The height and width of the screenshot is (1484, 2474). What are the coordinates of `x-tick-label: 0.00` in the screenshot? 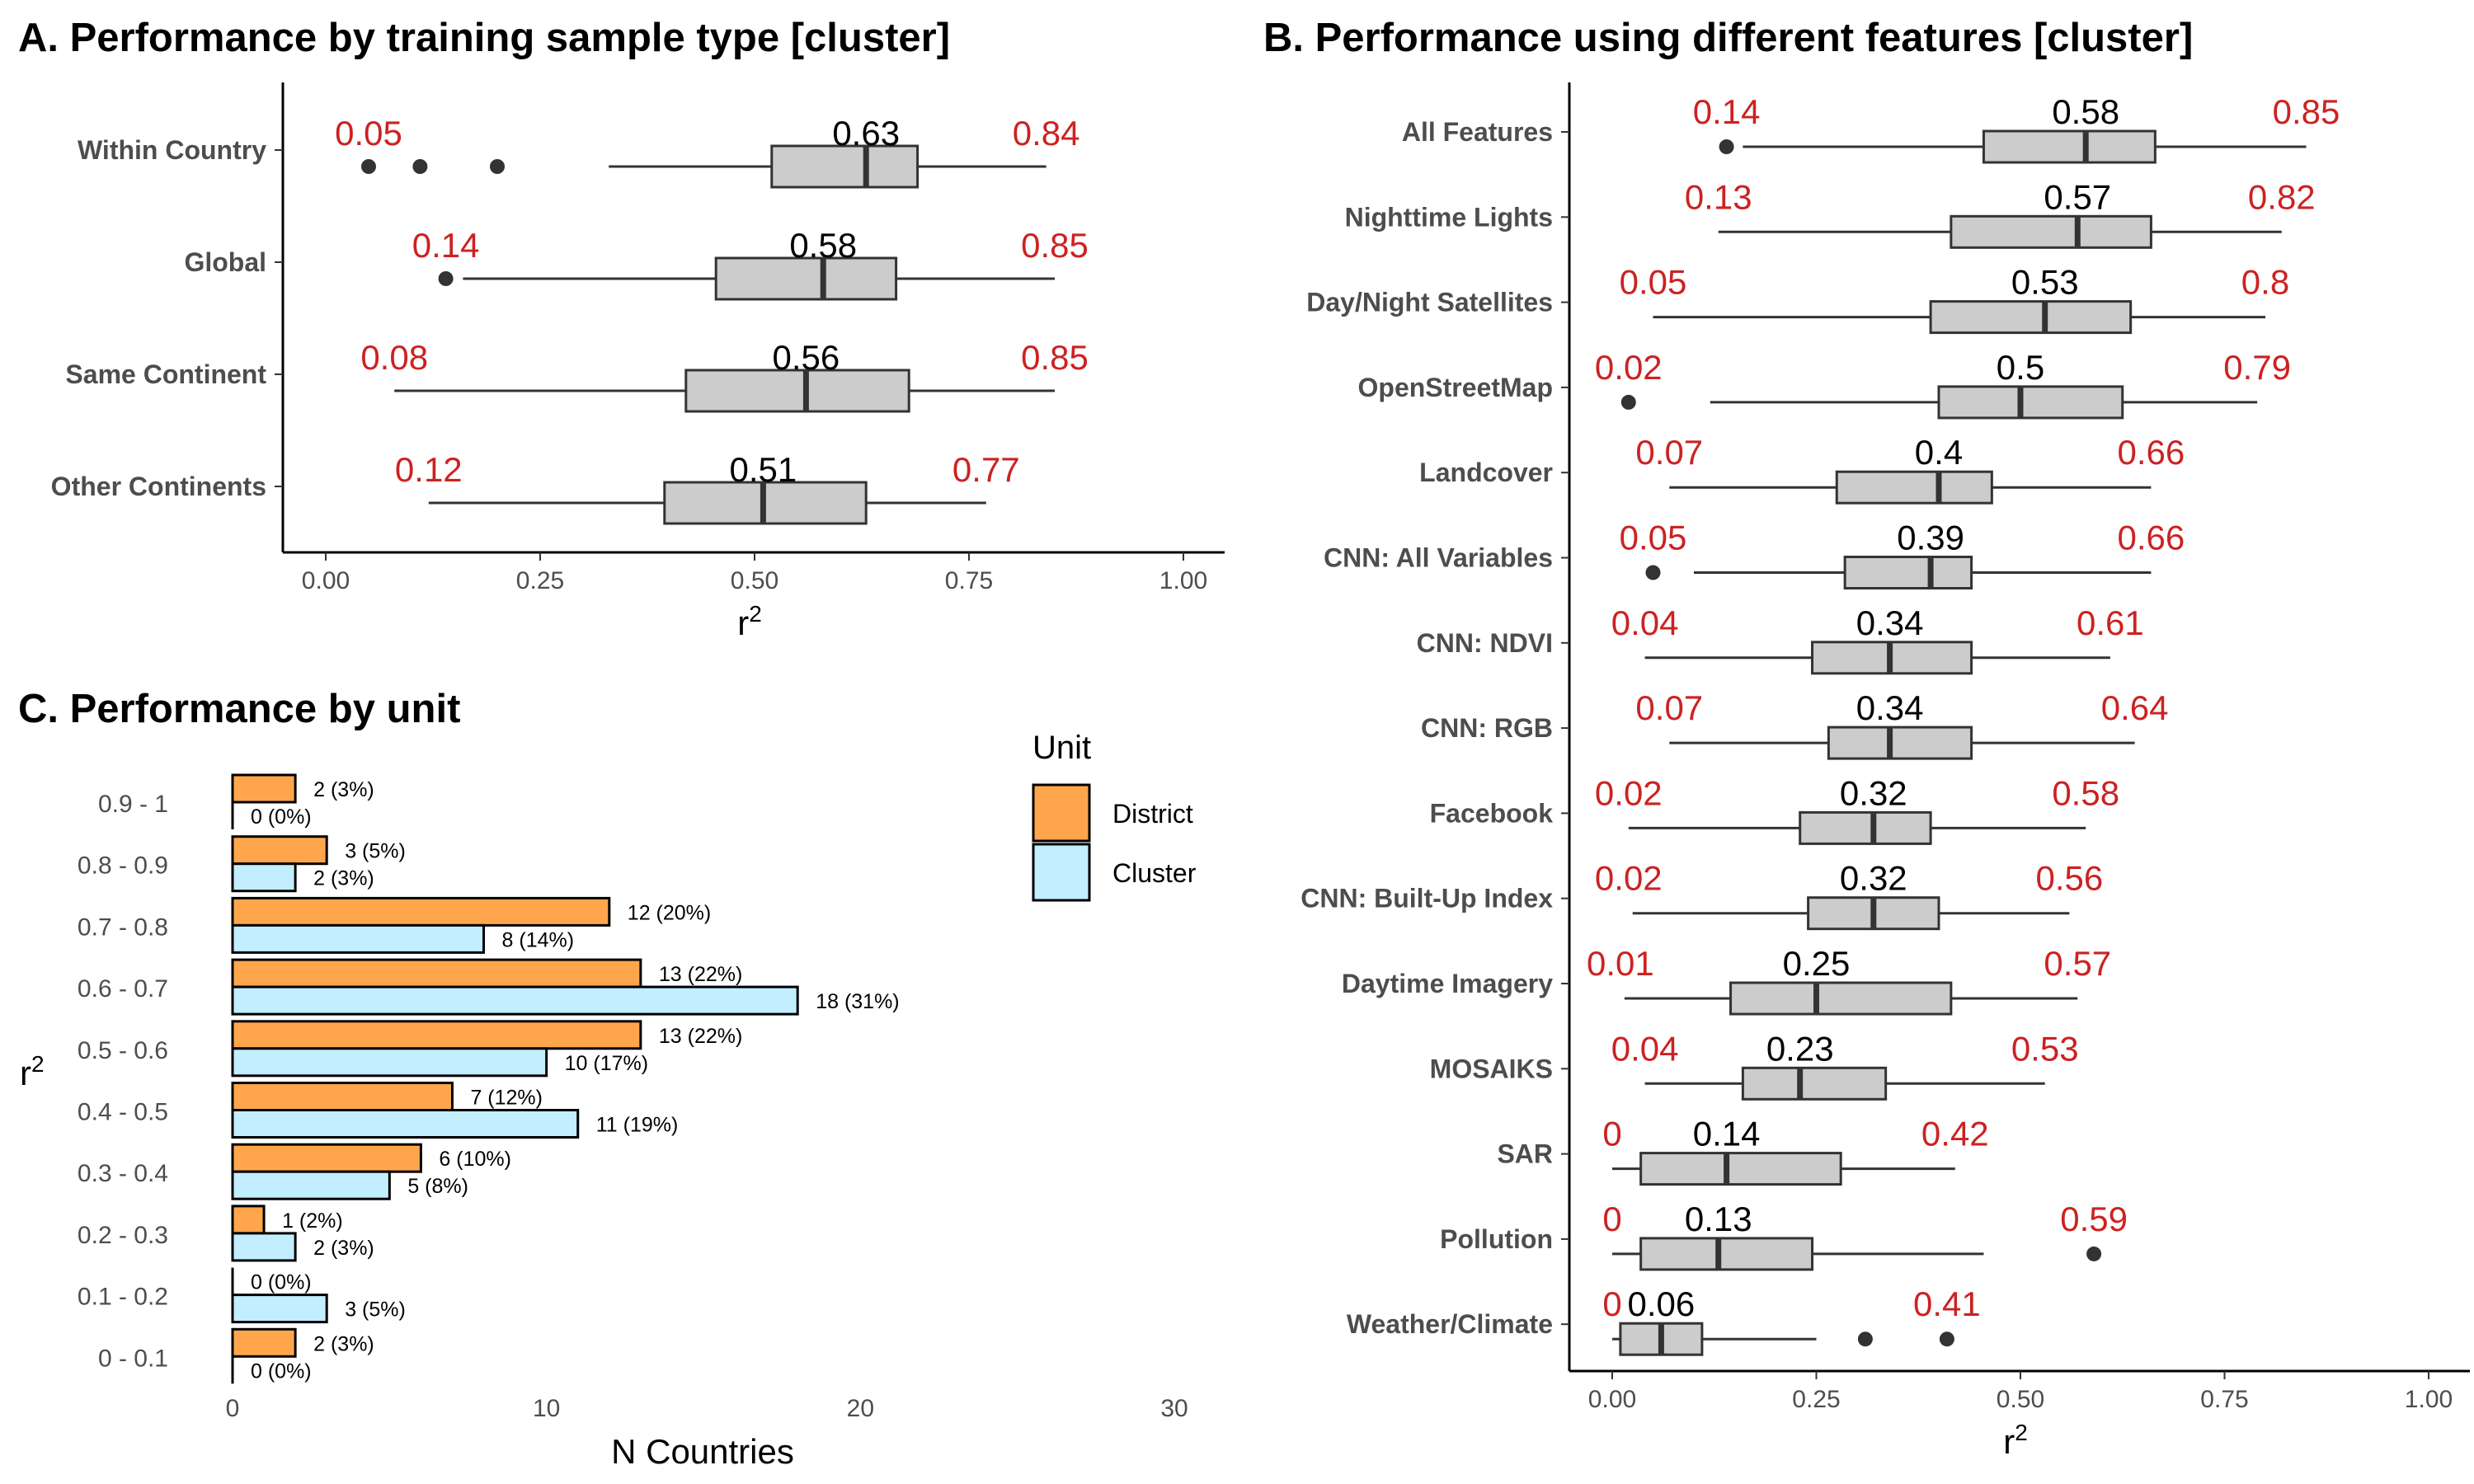 It's located at (326, 580).